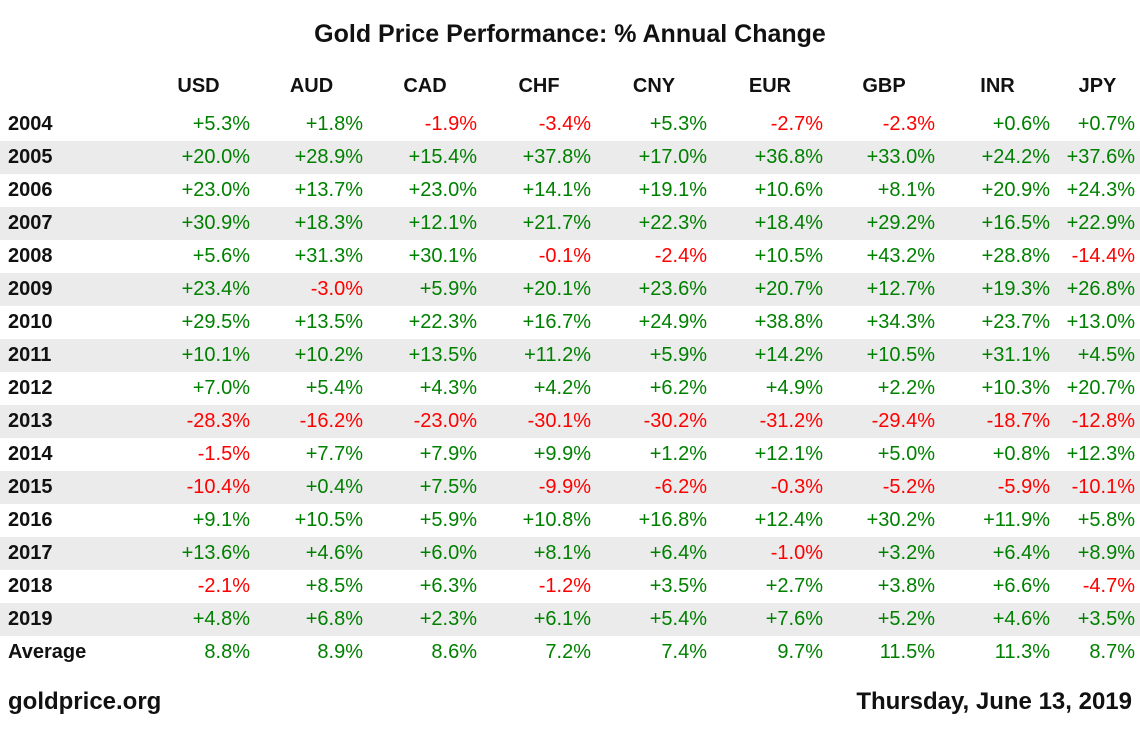  What do you see at coordinates (906, 454) in the screenshot?
I see `table-cell: +5.0%` at bounding box center [906, 454].